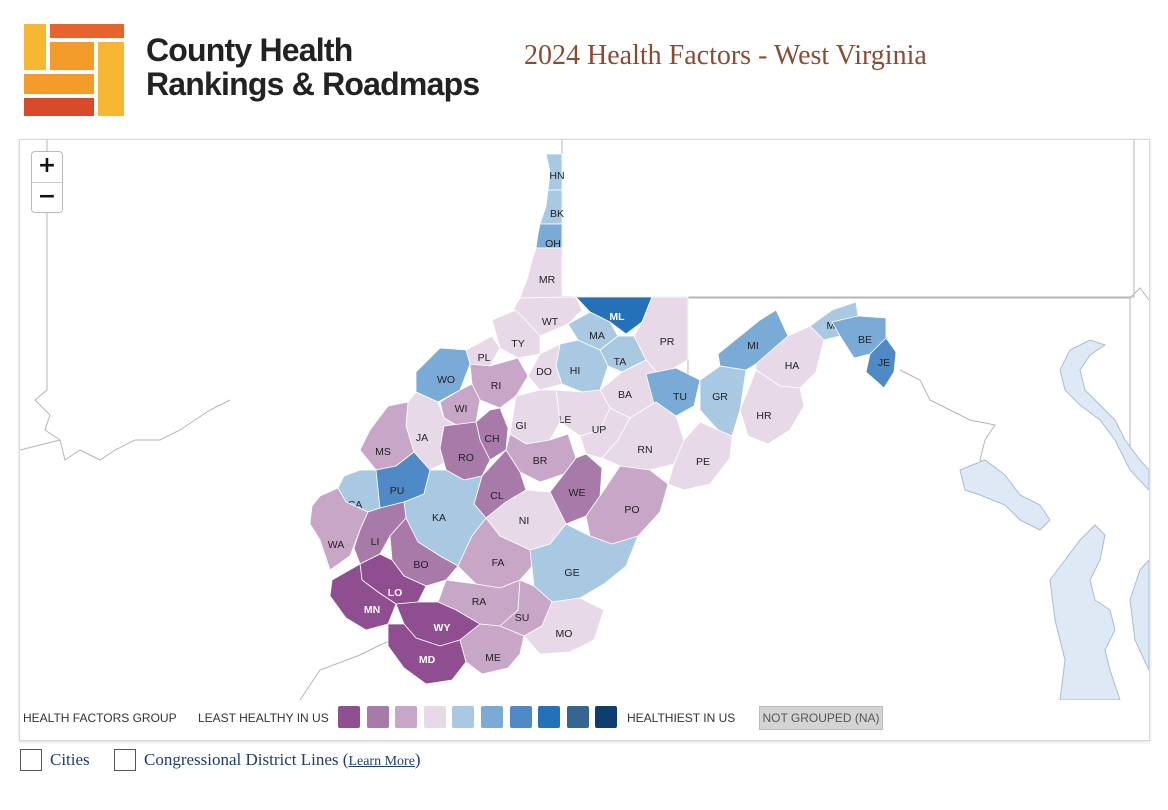 The image size is (1168, 810). Describe the element at coordinates (381, 761) in the screenshot. I see `learn-more-link: Learn More` at that location.